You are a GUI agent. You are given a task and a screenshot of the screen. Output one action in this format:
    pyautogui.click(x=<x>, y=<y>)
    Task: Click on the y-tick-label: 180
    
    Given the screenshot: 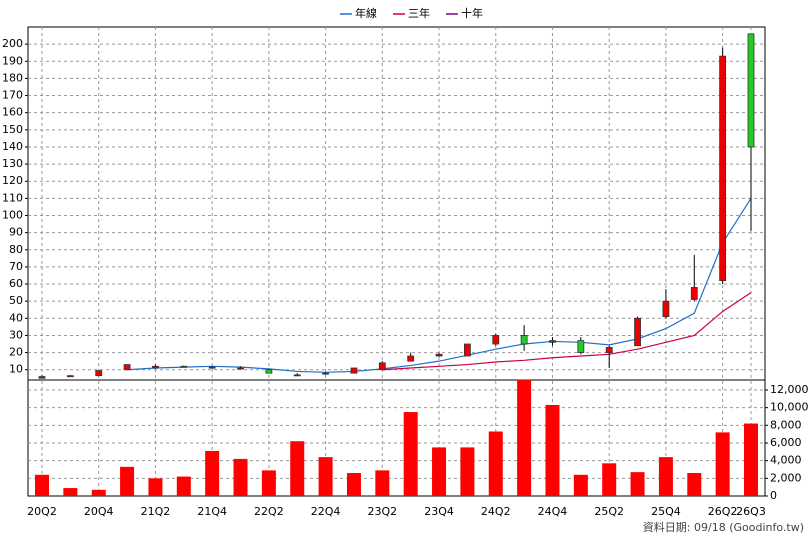 What is the action you would take?
    pyautogui.click(x=12, y=77)
    